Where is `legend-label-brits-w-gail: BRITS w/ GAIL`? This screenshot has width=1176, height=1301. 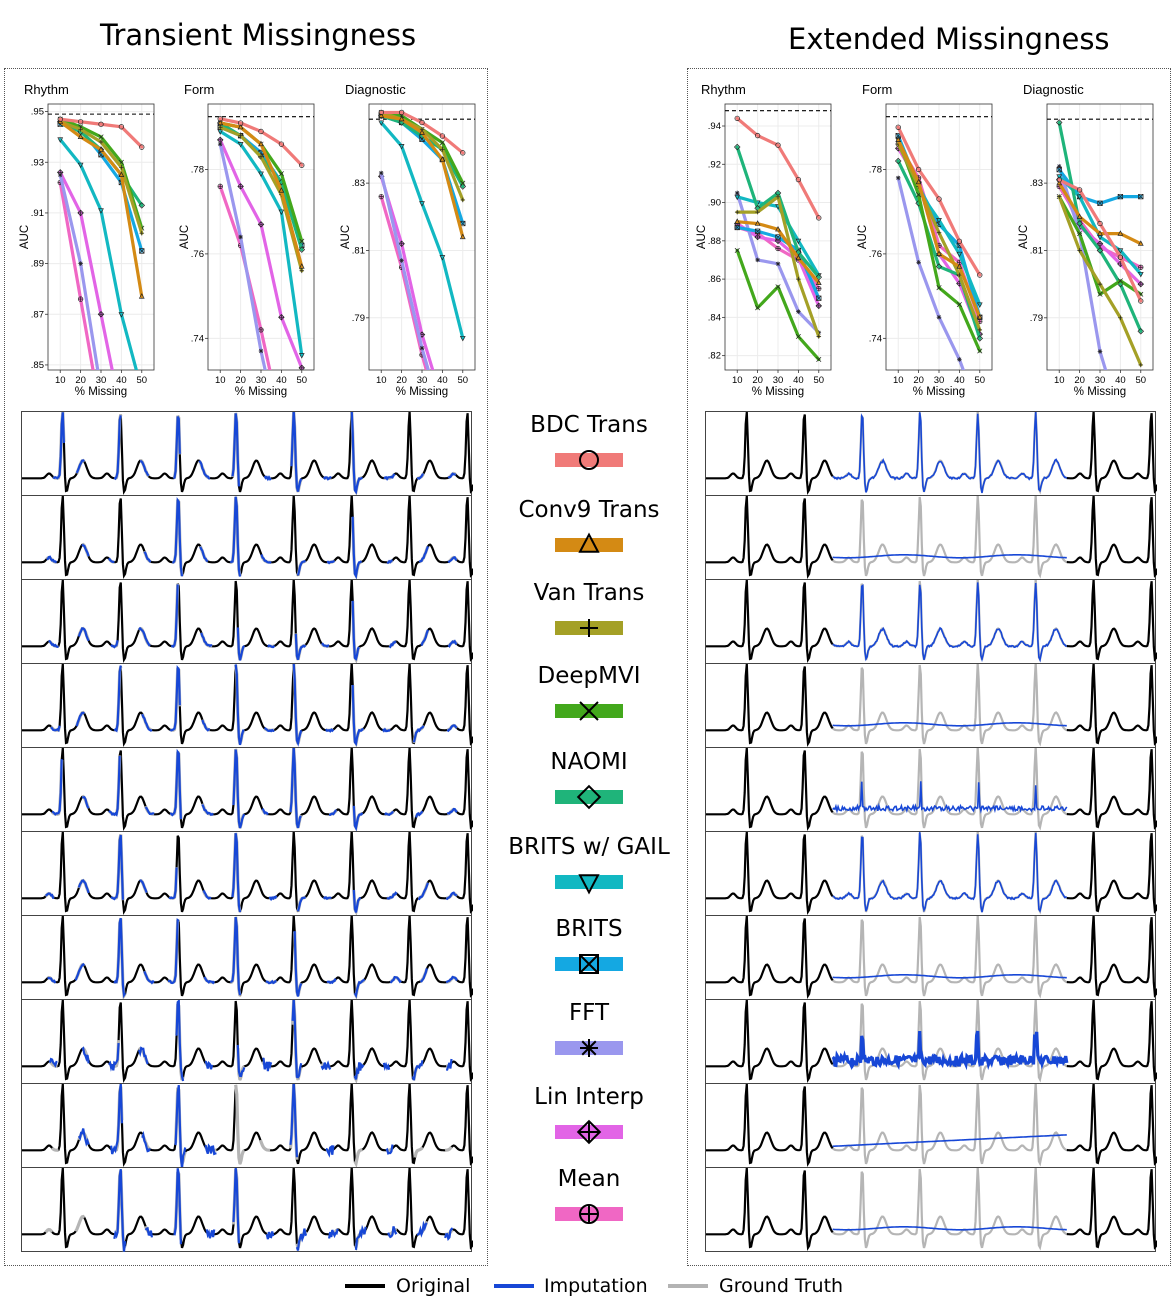 legend-label-brits-w-gail: BRITS w/ GAIL is located at coordinates (589, 847).